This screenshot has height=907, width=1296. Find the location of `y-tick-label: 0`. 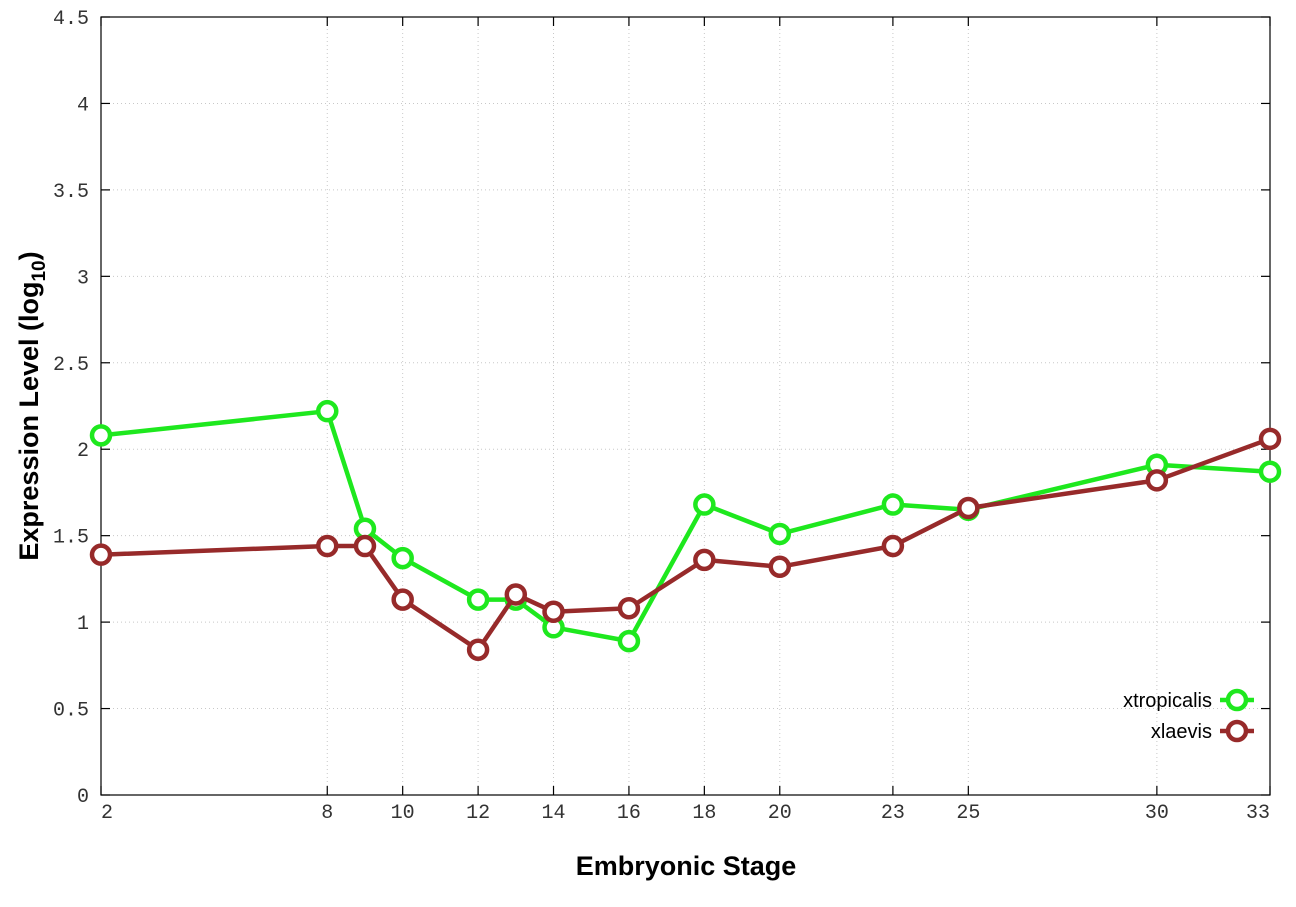

y-tick-label: 0 is located at coordinates (83, 797).